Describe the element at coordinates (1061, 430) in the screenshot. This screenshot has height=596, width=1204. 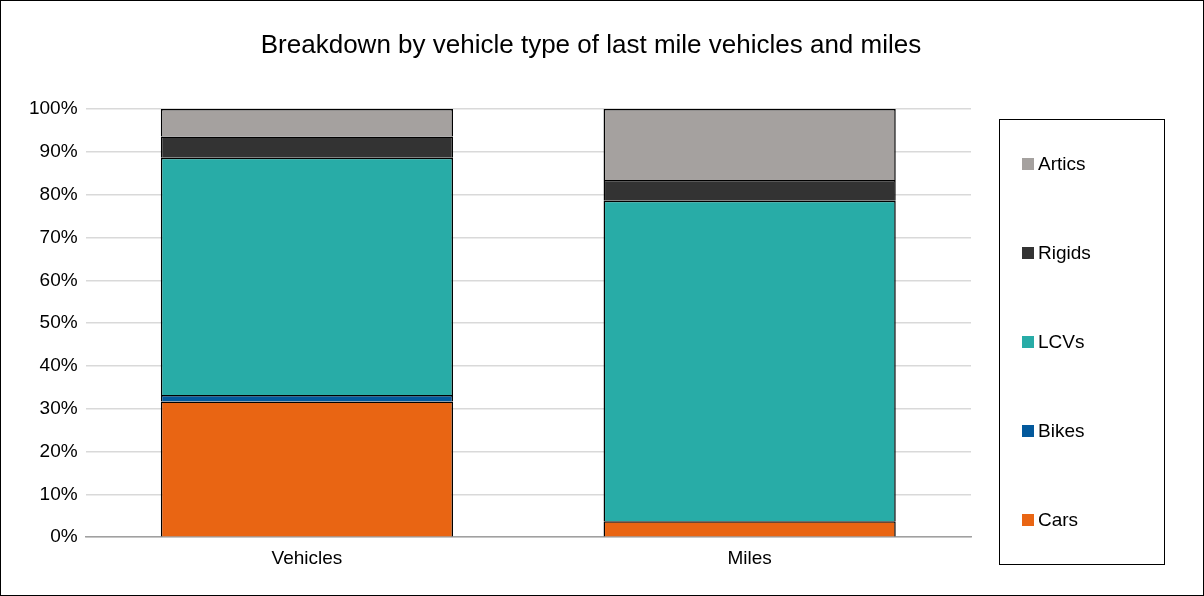
I see `legend-label: Bikes` at that location.